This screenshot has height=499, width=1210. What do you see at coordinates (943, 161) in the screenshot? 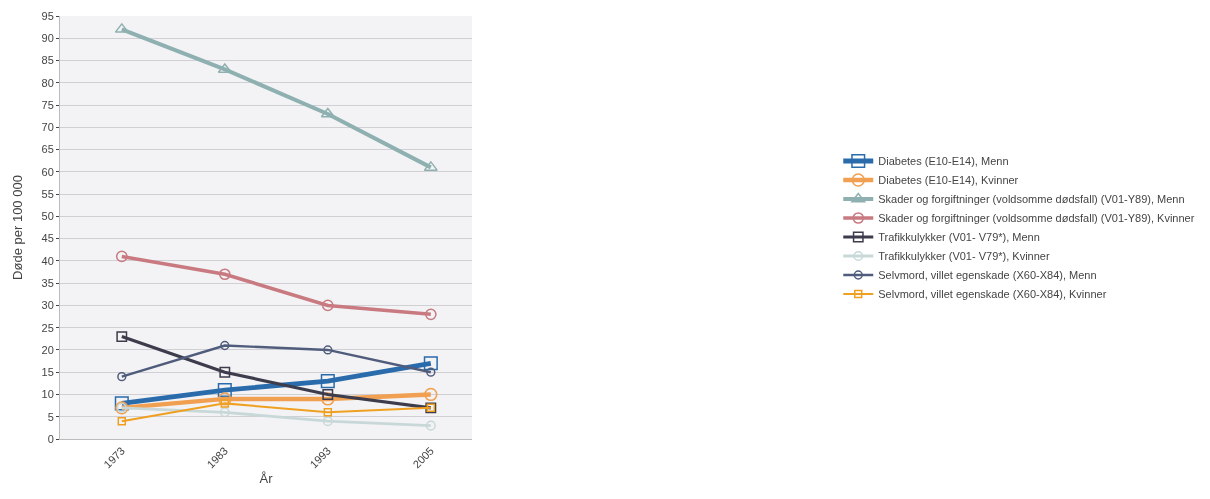
I see `legend-label: Diabetes (E10-E14), Menn` at bounding box center [943, 161].